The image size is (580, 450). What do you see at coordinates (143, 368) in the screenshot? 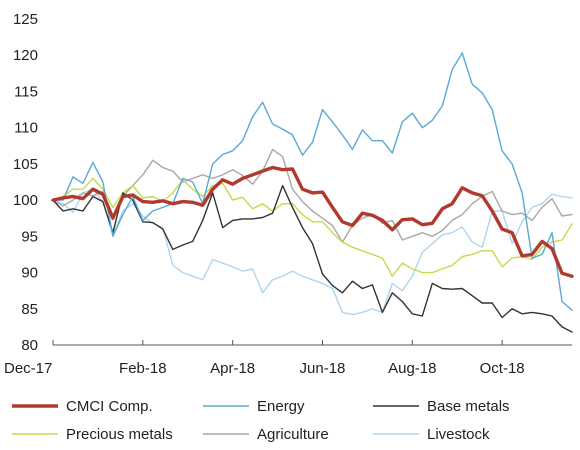
I see `x-tick-label: Feb-18` at bounding box center [143, 368].